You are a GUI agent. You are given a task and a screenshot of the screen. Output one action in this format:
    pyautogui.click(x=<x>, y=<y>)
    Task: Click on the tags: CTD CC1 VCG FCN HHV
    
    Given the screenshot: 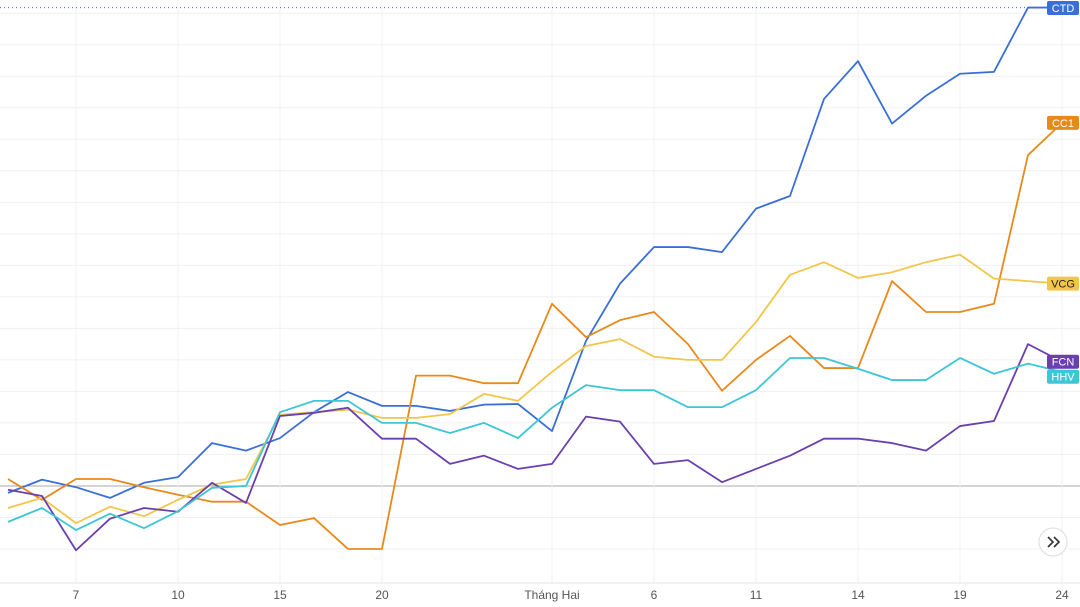 What is the action you would take?
    pyautogui.click(x=1063, y=192)
    